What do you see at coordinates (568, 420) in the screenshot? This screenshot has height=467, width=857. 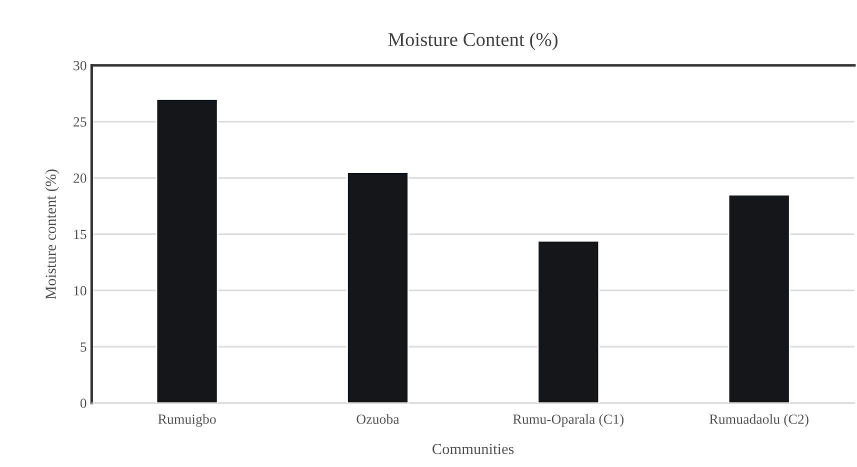 I see `x-tick-label: Rumu-Oparala (C1)` at bounding box center [568, 420].